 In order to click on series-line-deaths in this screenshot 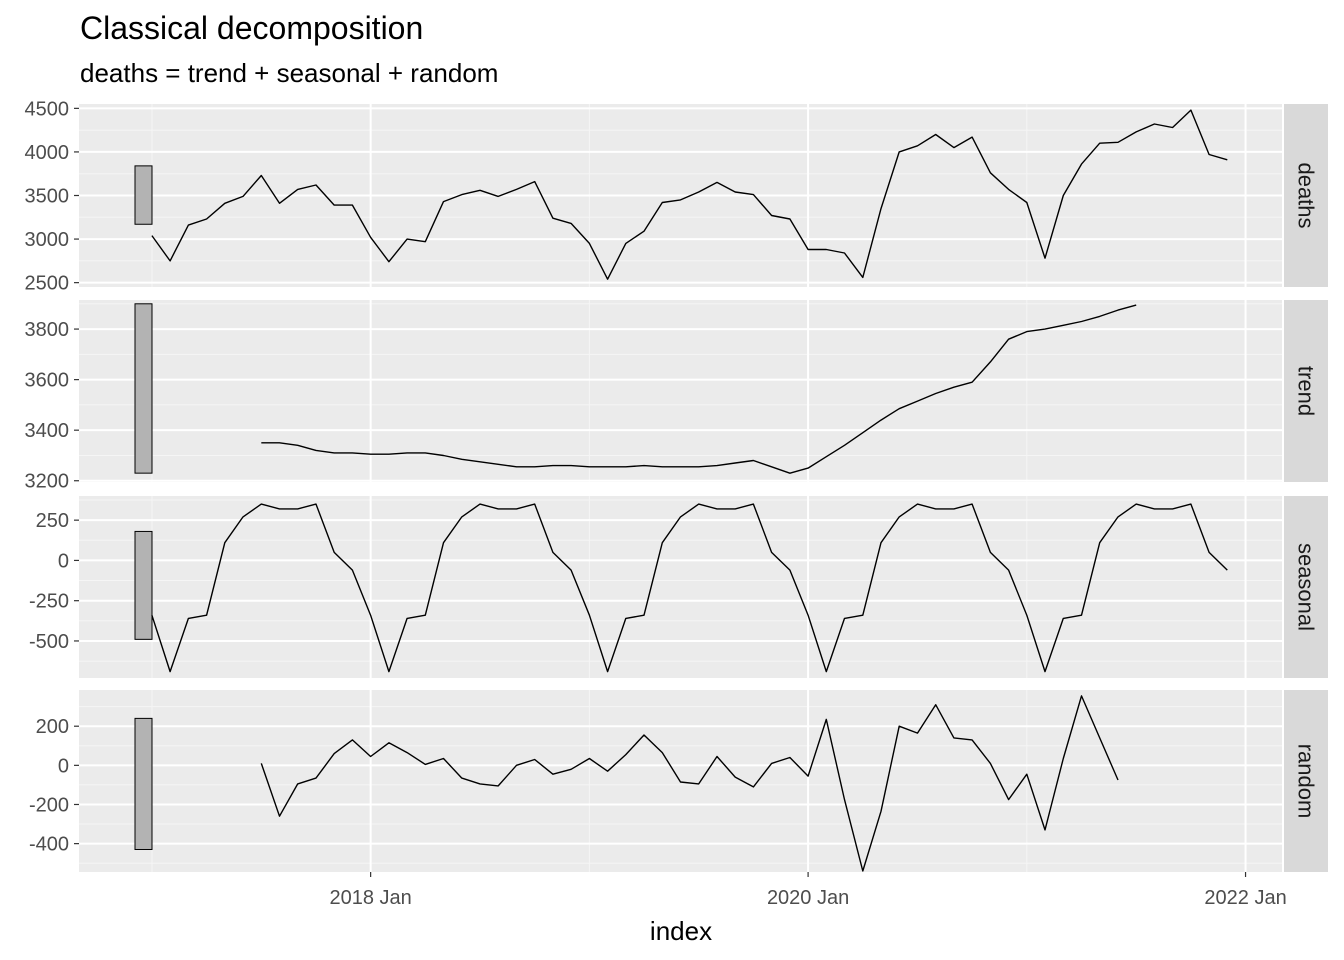, I will do `click(689, 194)`.